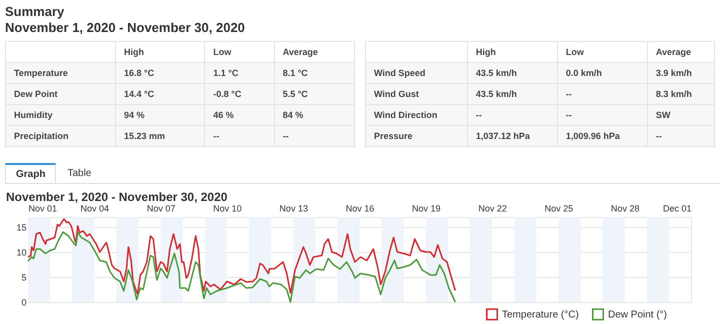 The width and height of the screenshot is (720, 324). What do you see at coordinates (30, 173) in the screenshot?
I see `text: Graph` at bounding box center [30, 173].